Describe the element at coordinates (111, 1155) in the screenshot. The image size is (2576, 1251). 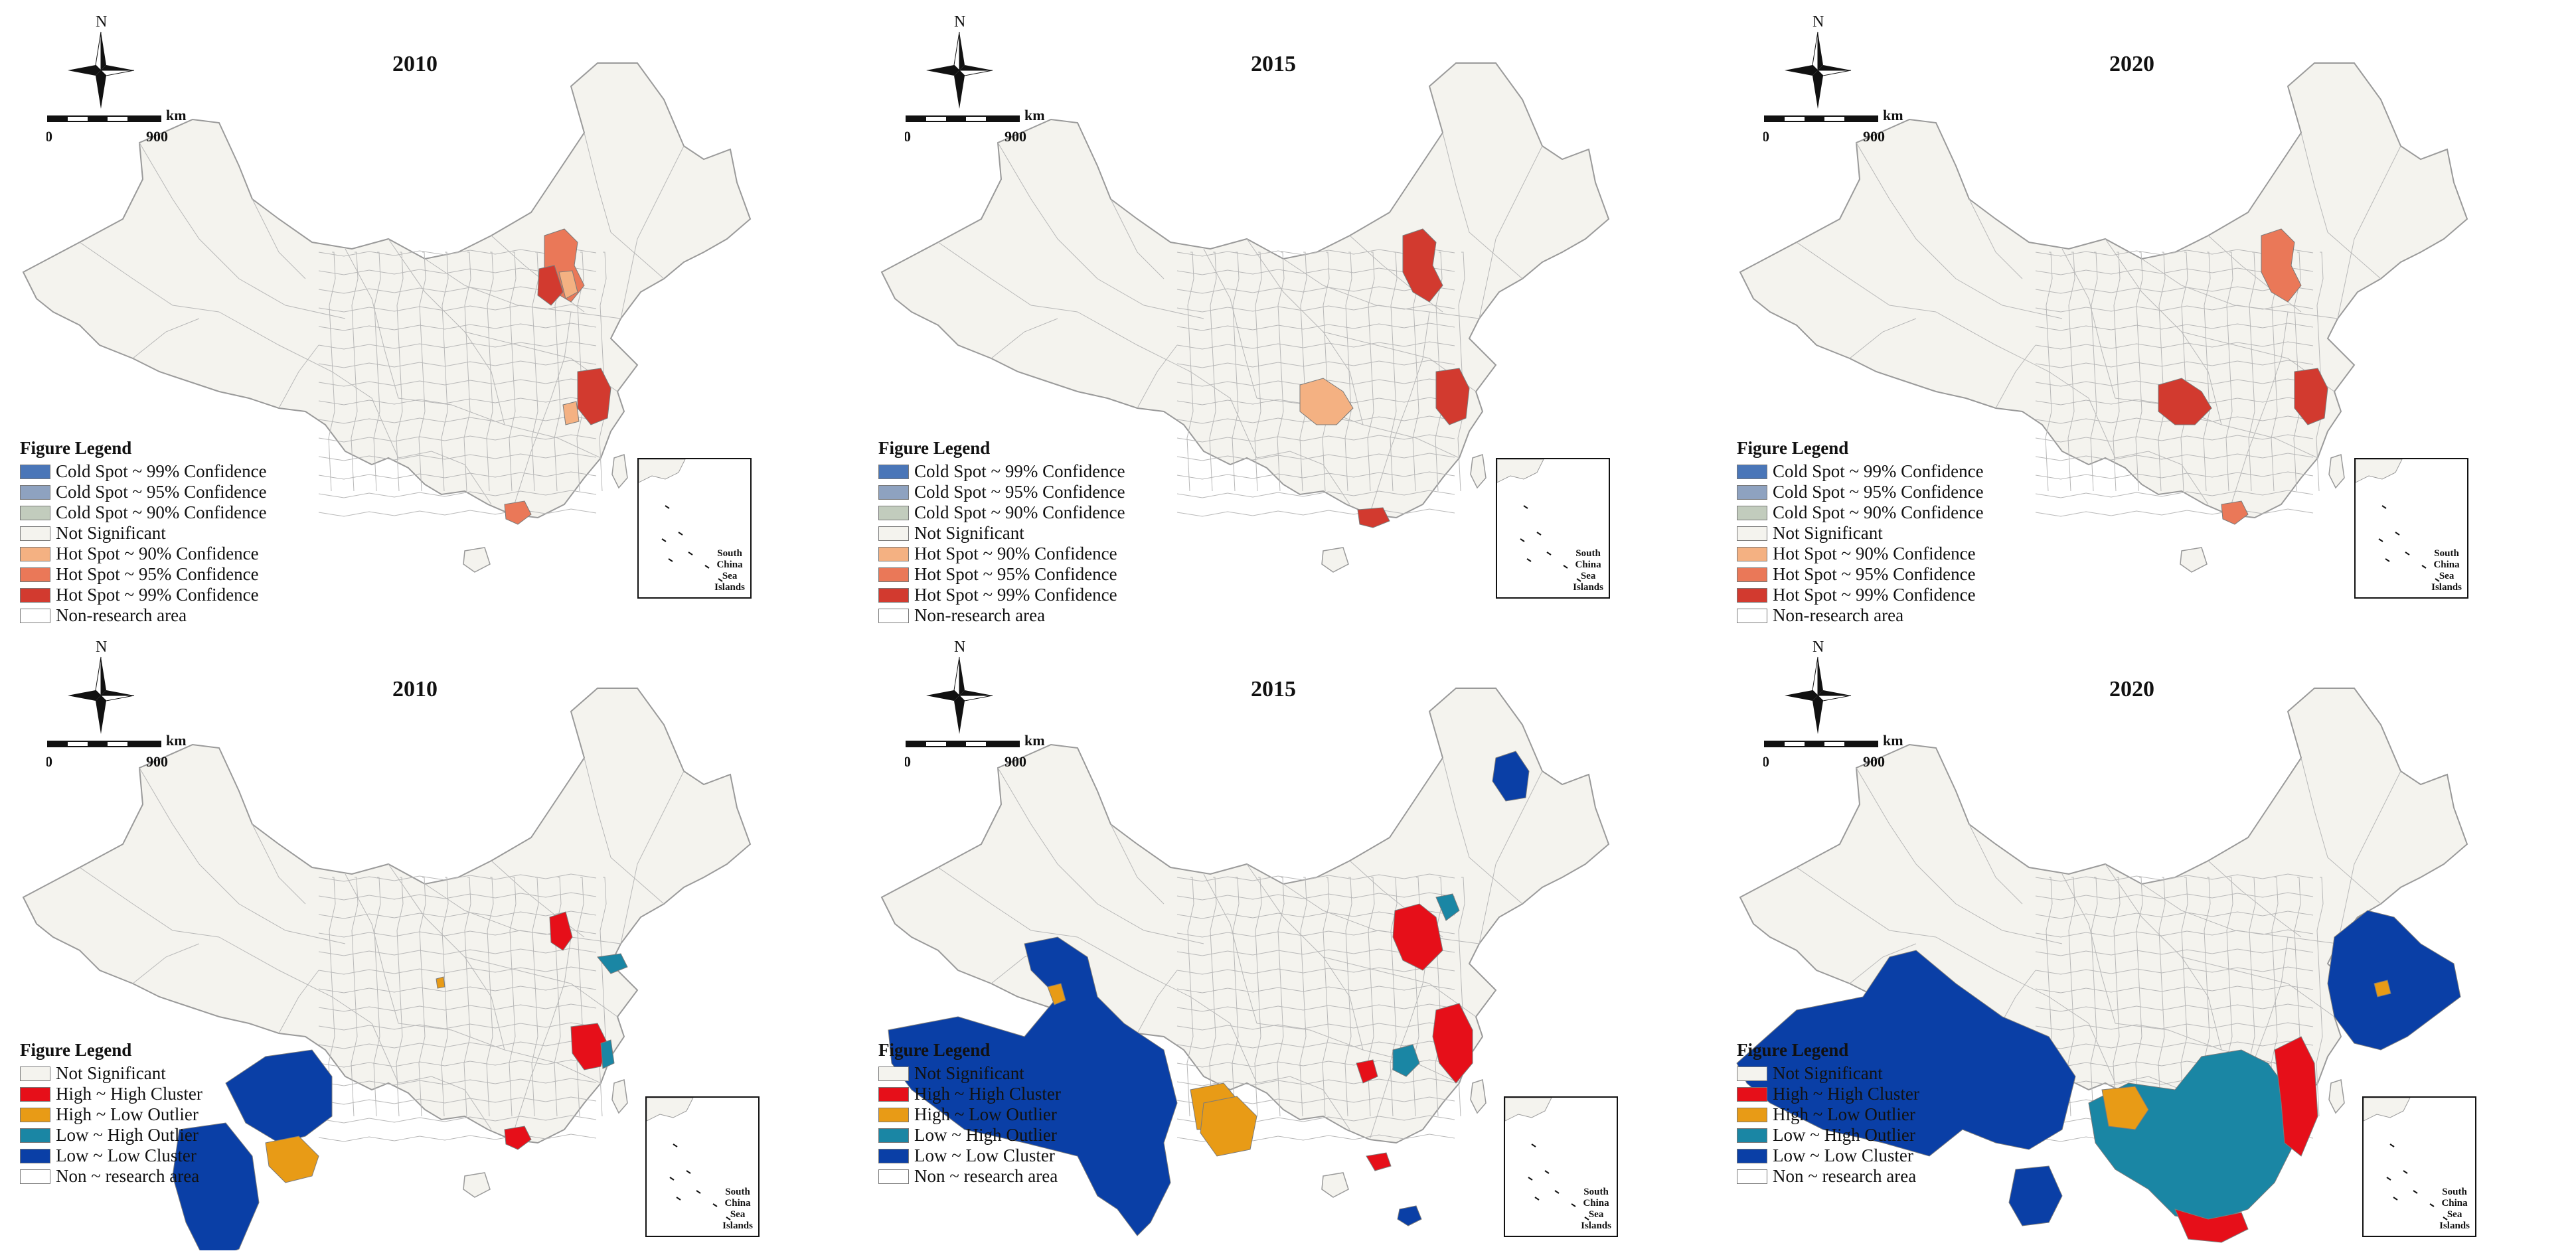
I see `legend-item: Low ~ Low Cluster` at that location.